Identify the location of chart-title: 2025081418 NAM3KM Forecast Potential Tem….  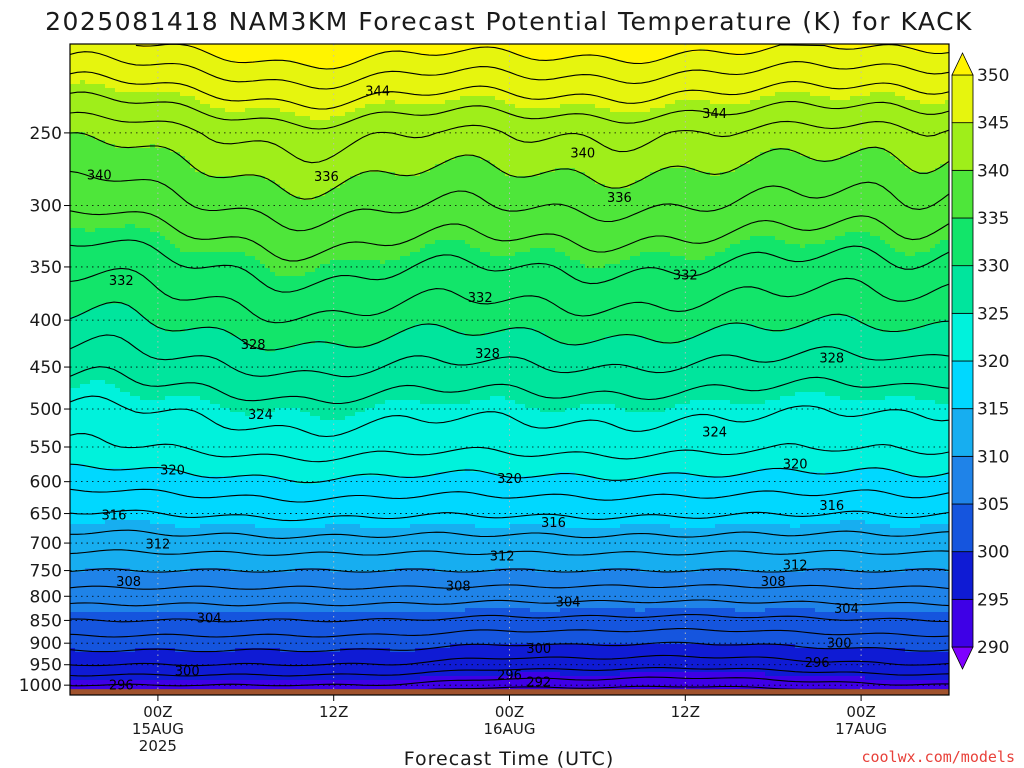
(509, 21).